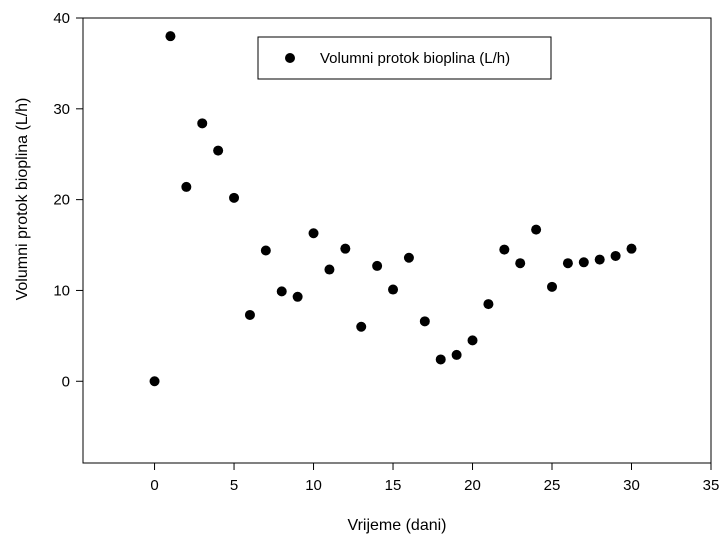 The width and height of the screenshot is (719, 540). I want to click on legend-label: Volumni protok bioplina (L/h), so click(415, 58).